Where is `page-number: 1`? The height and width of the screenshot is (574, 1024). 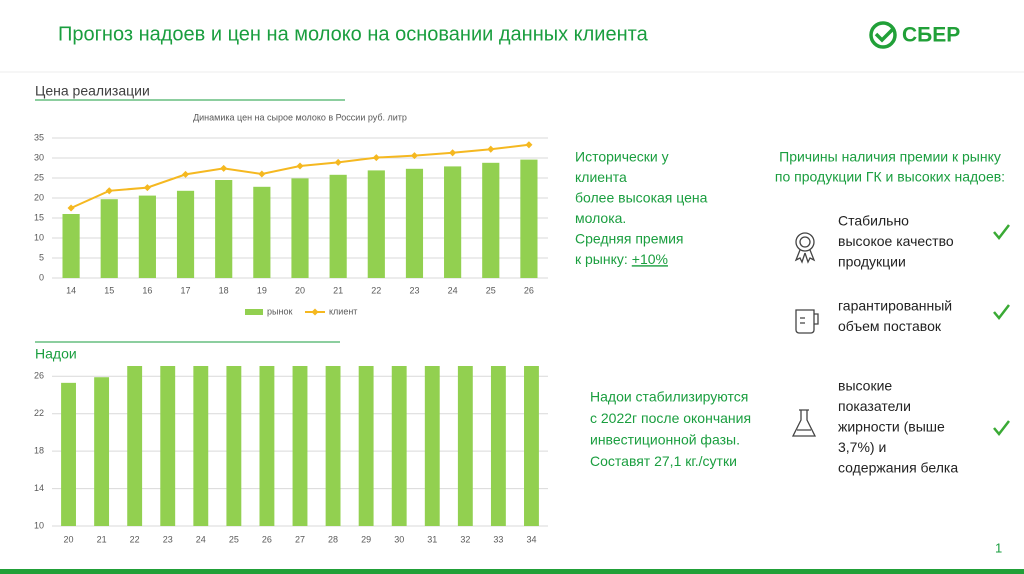 page-number: 1 is located at coordinates (998, 547).